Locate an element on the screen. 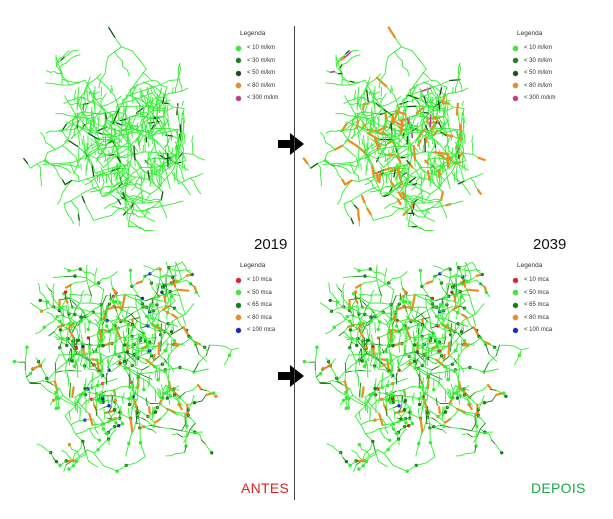  head-loss-network-2019 is located at coordinates (114, 129).